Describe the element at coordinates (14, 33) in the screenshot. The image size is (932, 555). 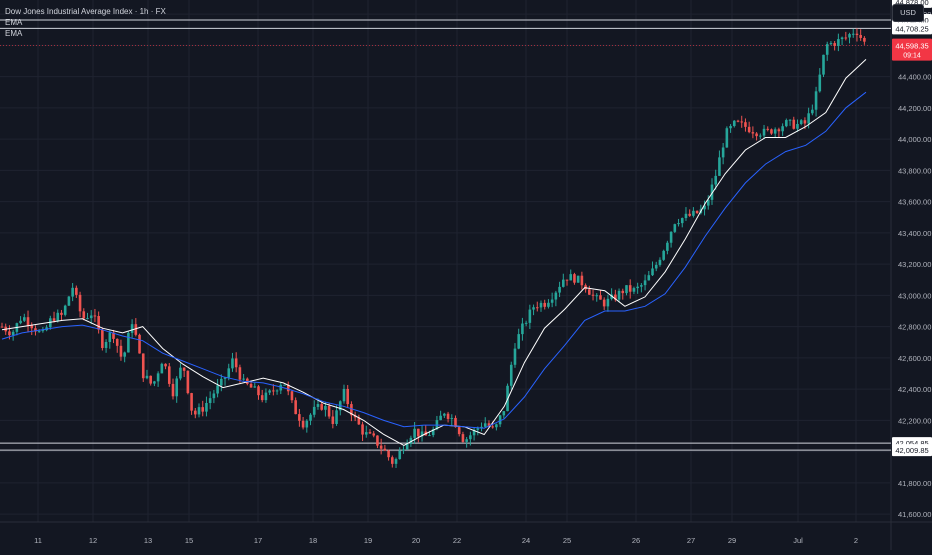
I see `ema-slow-label: EMA` at that location.